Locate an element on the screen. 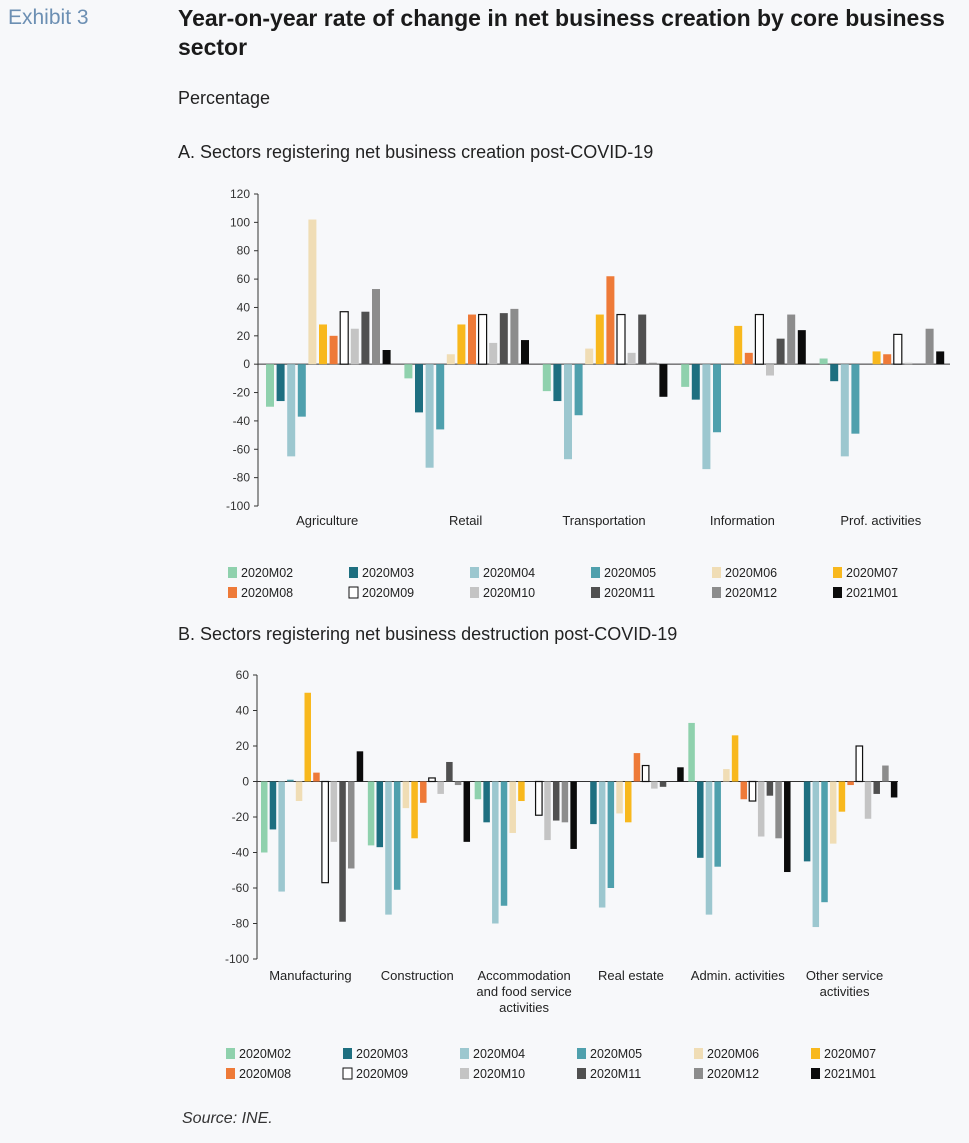 The image size is (969, 1143). legend-label: 2020M04 is located at coordinates (509, 573).